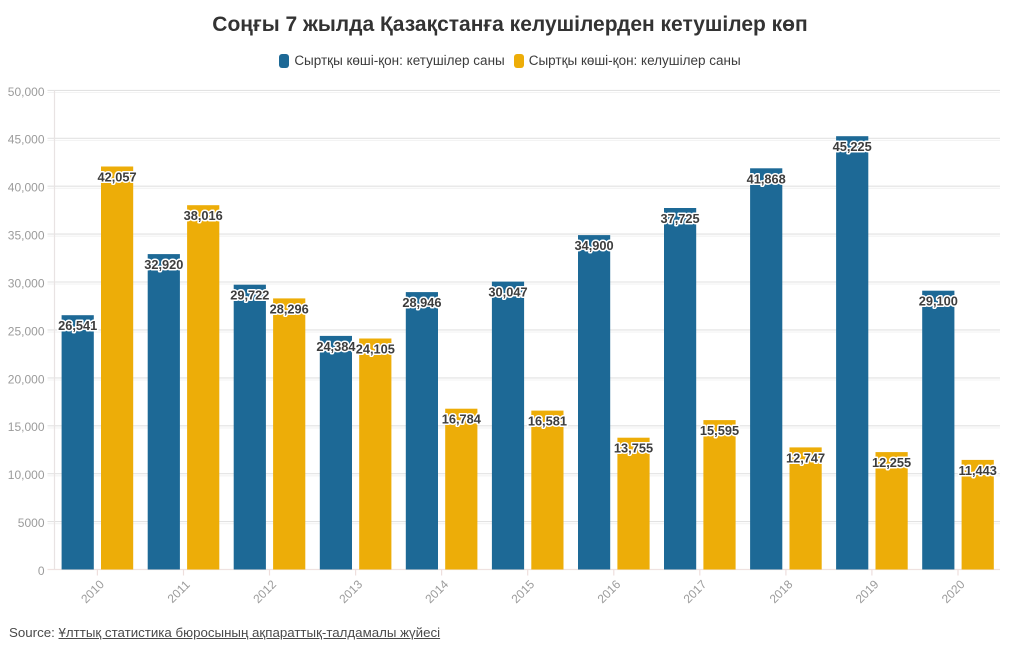  Describe the element at coordinates (26, 475) in the screenshot. I see `svg-text: 10,000` at that location.